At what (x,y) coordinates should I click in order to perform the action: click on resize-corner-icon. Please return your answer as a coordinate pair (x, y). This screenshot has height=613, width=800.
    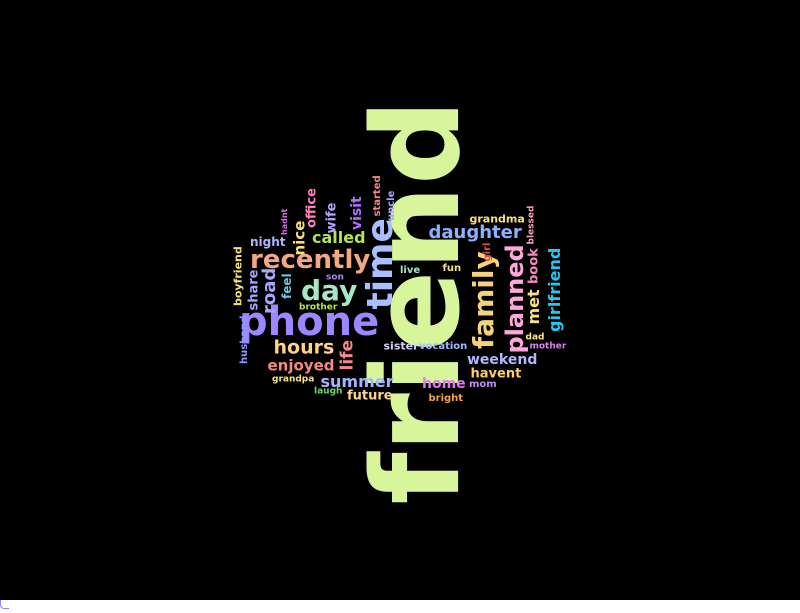
    Looking at the image, I should click on (4, 604).